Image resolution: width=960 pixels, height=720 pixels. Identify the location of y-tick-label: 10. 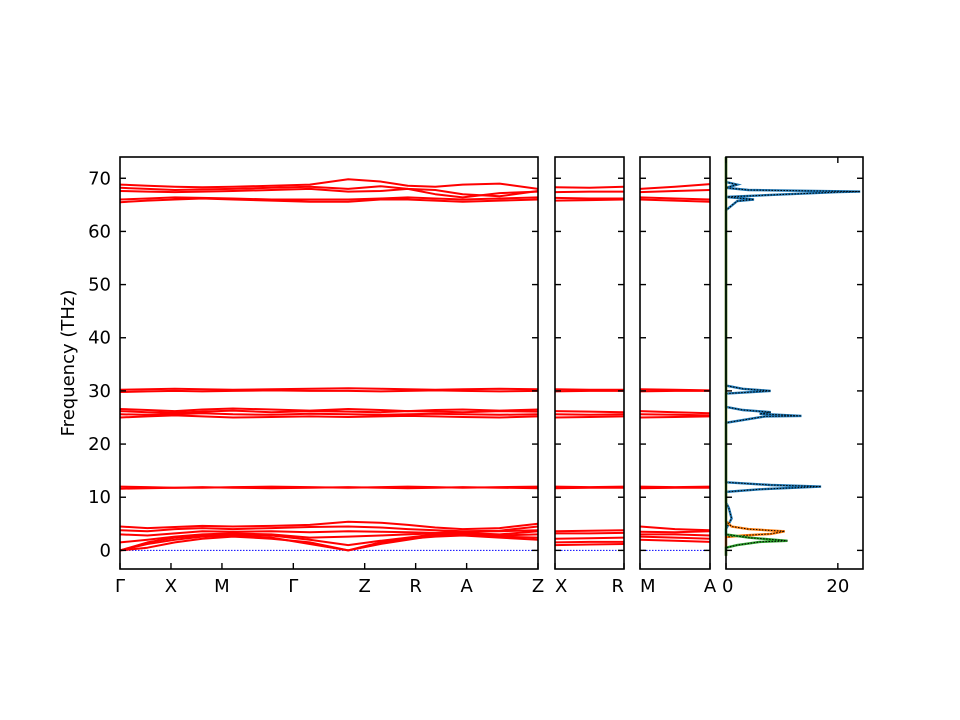
(99, 497).